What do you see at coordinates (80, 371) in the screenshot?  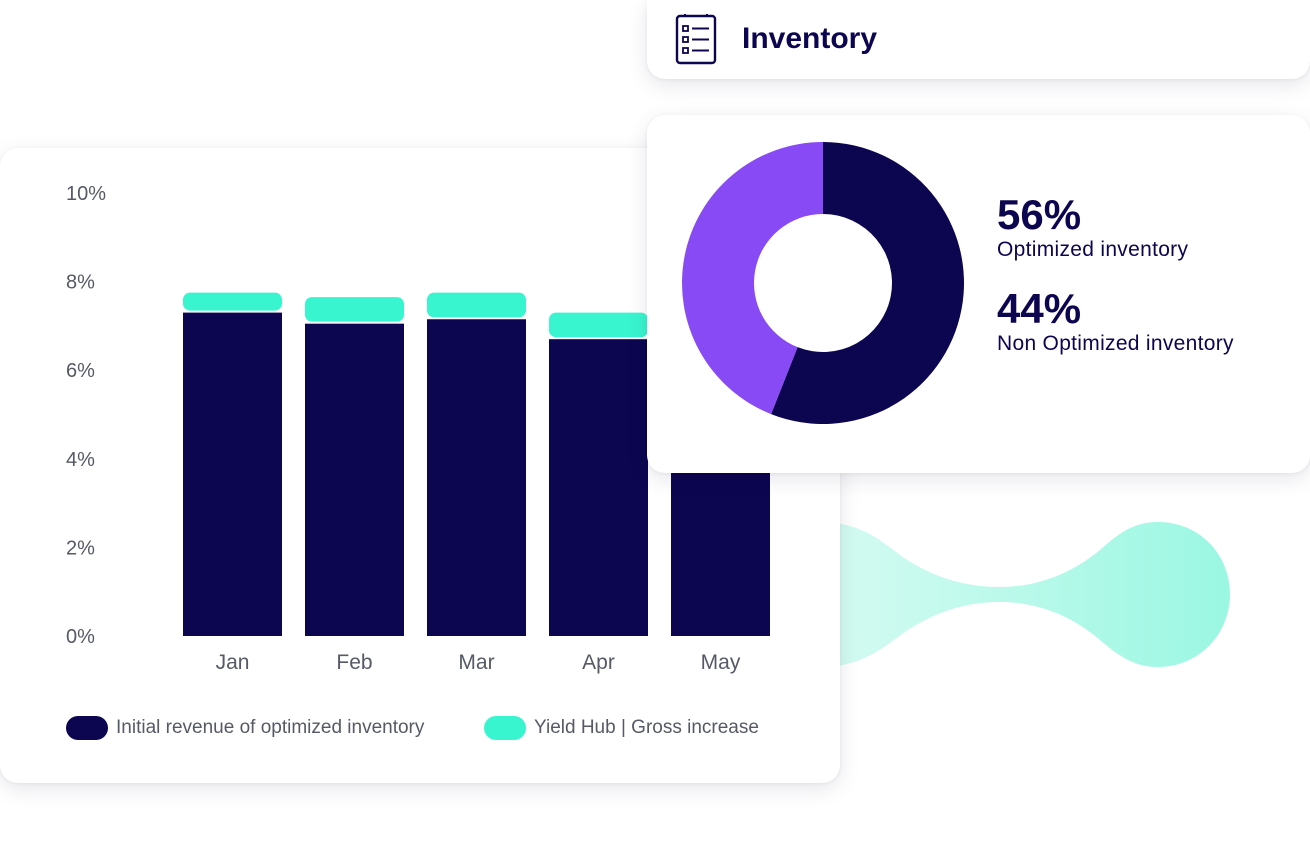 I see `y-tick-label: 6%` at bounding box center [80, 371].